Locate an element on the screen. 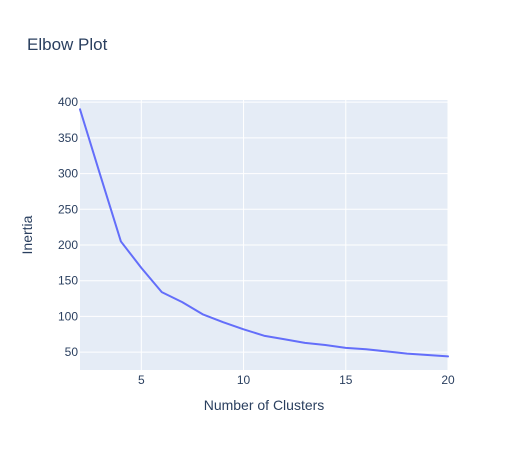 This screenshot has width=529, height=450. y-tick-label: 350 is located at coordinates (68, 138).